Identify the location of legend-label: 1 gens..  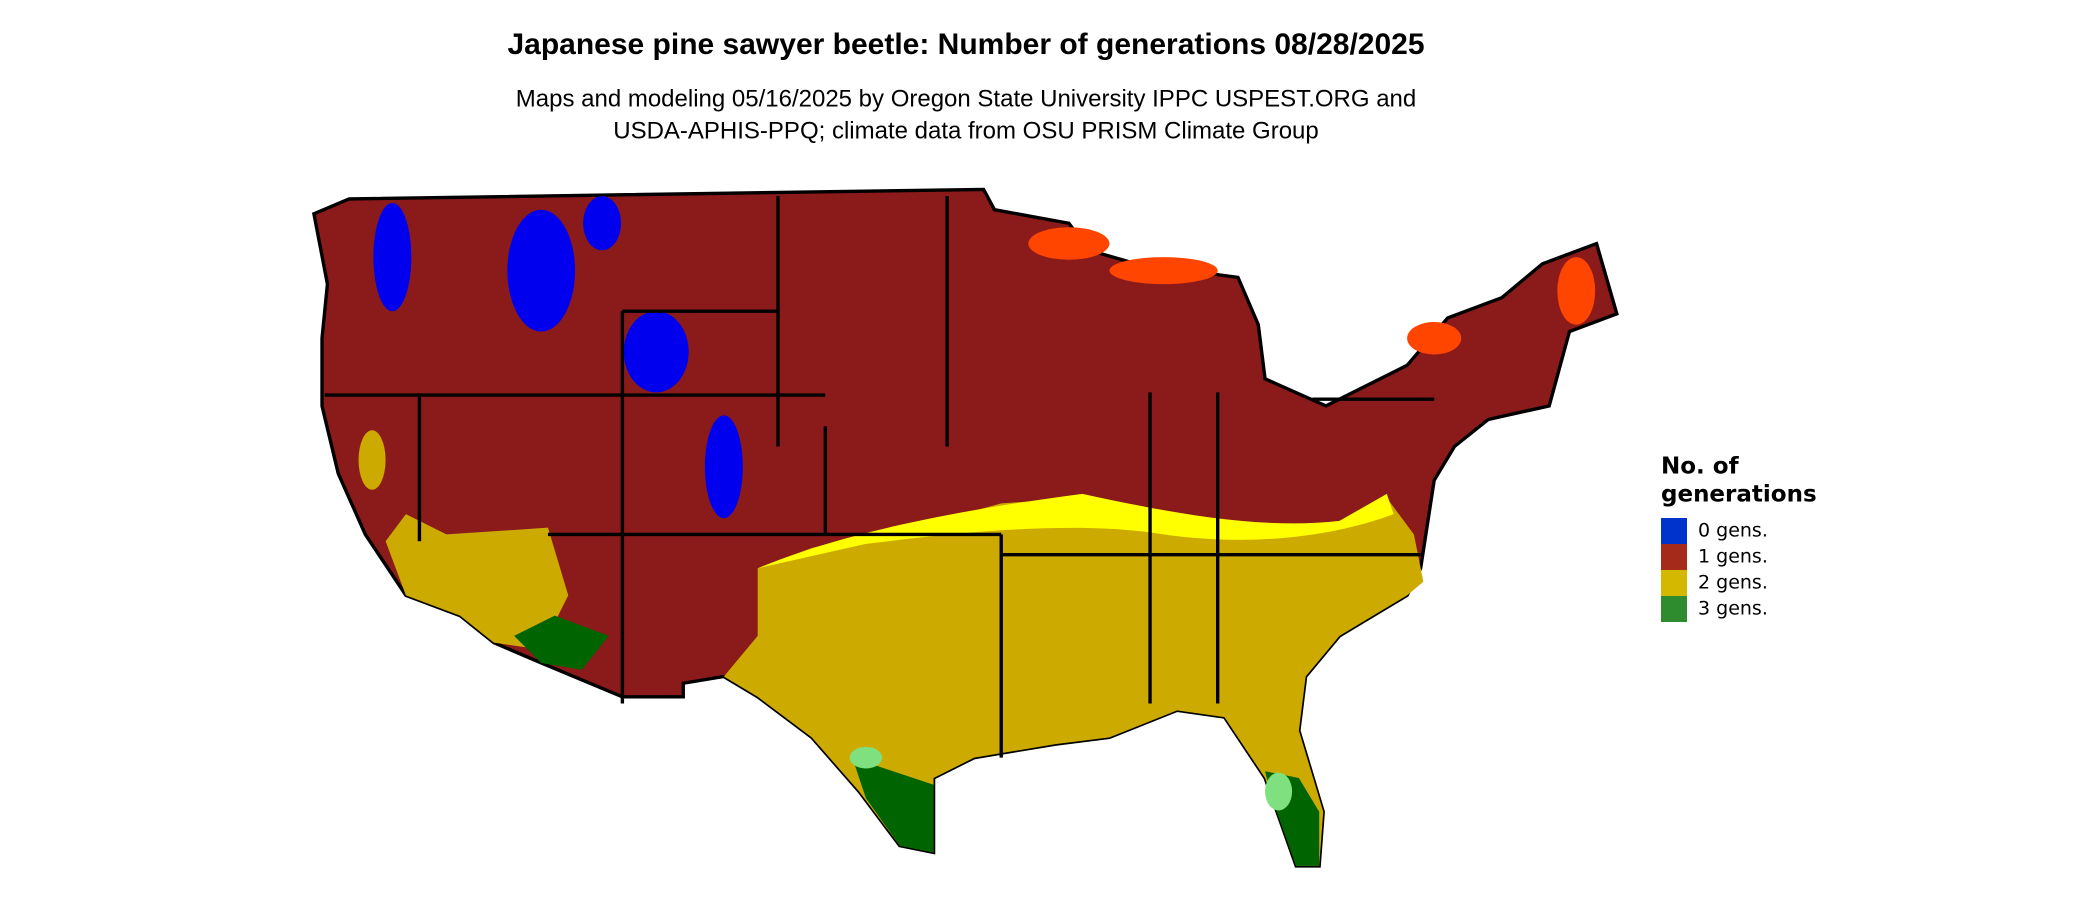
(1733, 557).